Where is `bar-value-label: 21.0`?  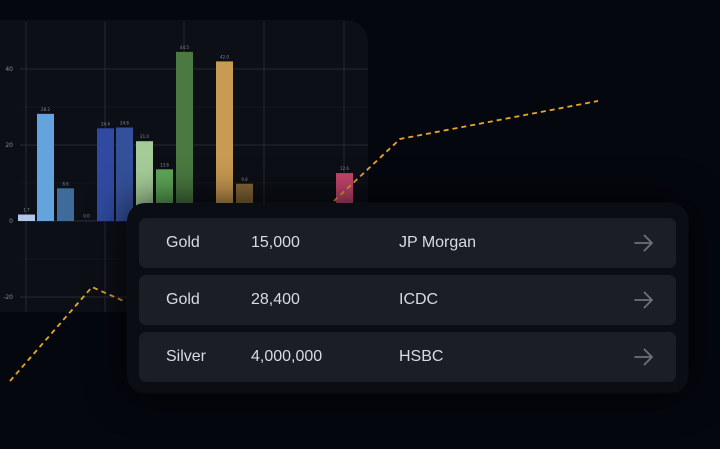 bar-value-label: 21.0 is located at coordinates (144, 136).